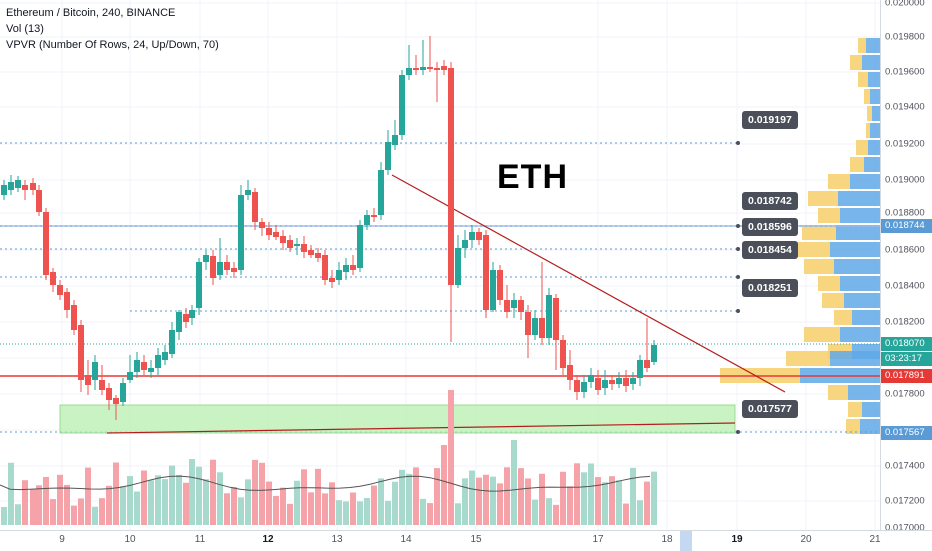 The height and width of the screenshot is (551, 932). Describe the element at coordinates (598, 539) in the screenshot. I see `time-label: 17` at that location.